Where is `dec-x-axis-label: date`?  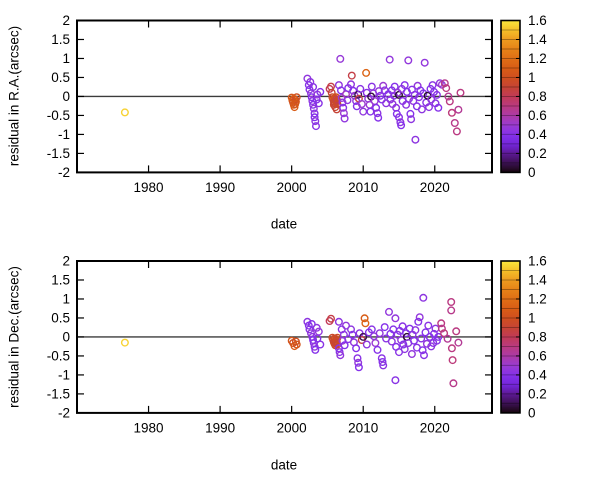
dec-x-axis-label: date is located at coordinates (284, 465).